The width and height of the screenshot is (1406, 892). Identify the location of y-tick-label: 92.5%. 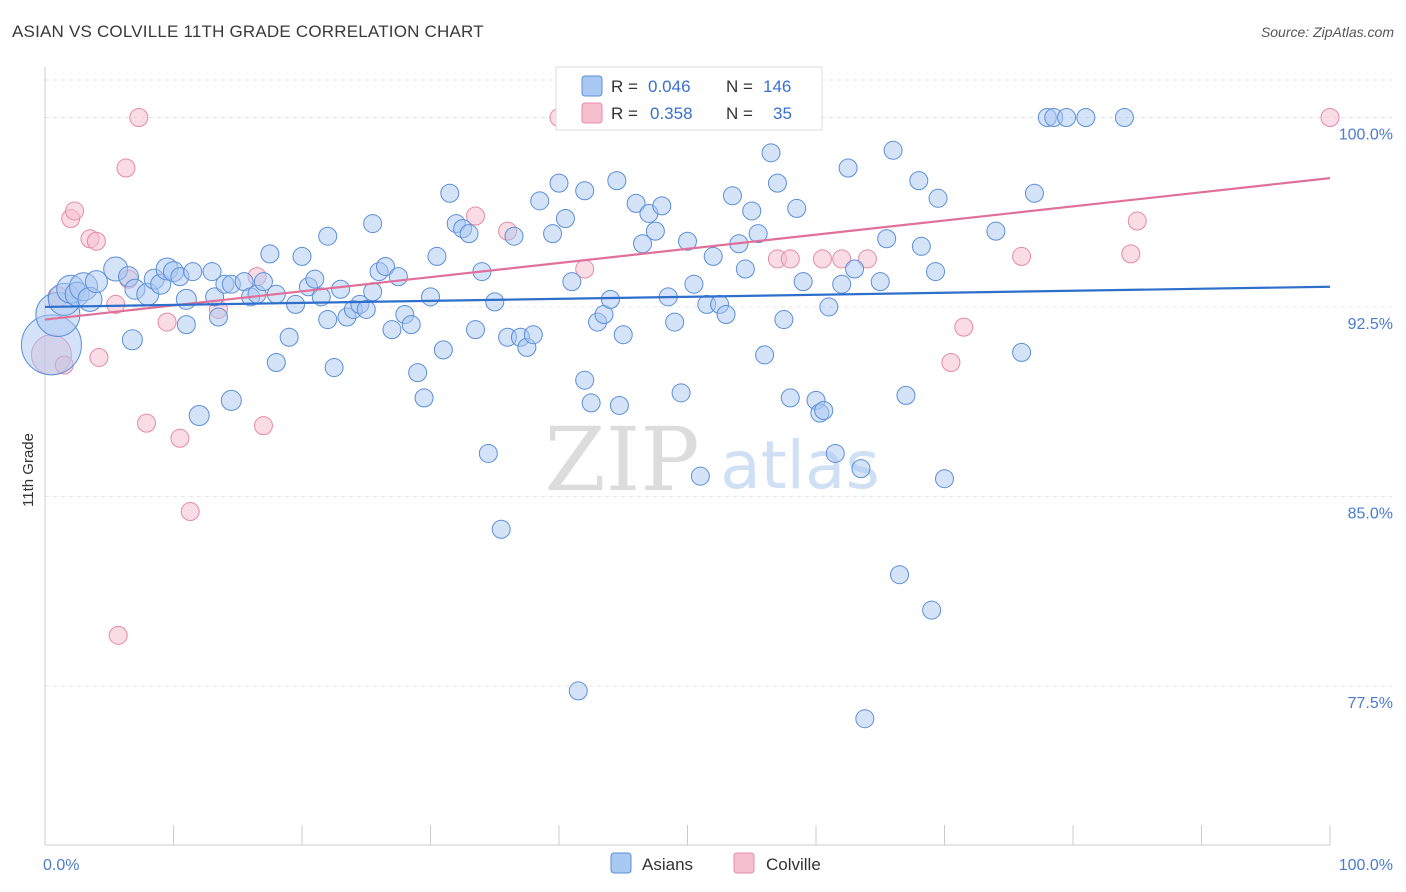
(1370, 324).